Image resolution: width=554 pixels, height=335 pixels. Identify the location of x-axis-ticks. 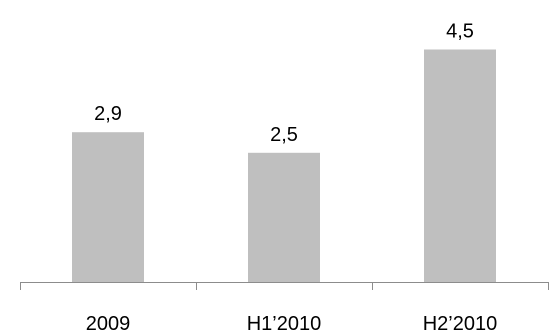
(284, 286).